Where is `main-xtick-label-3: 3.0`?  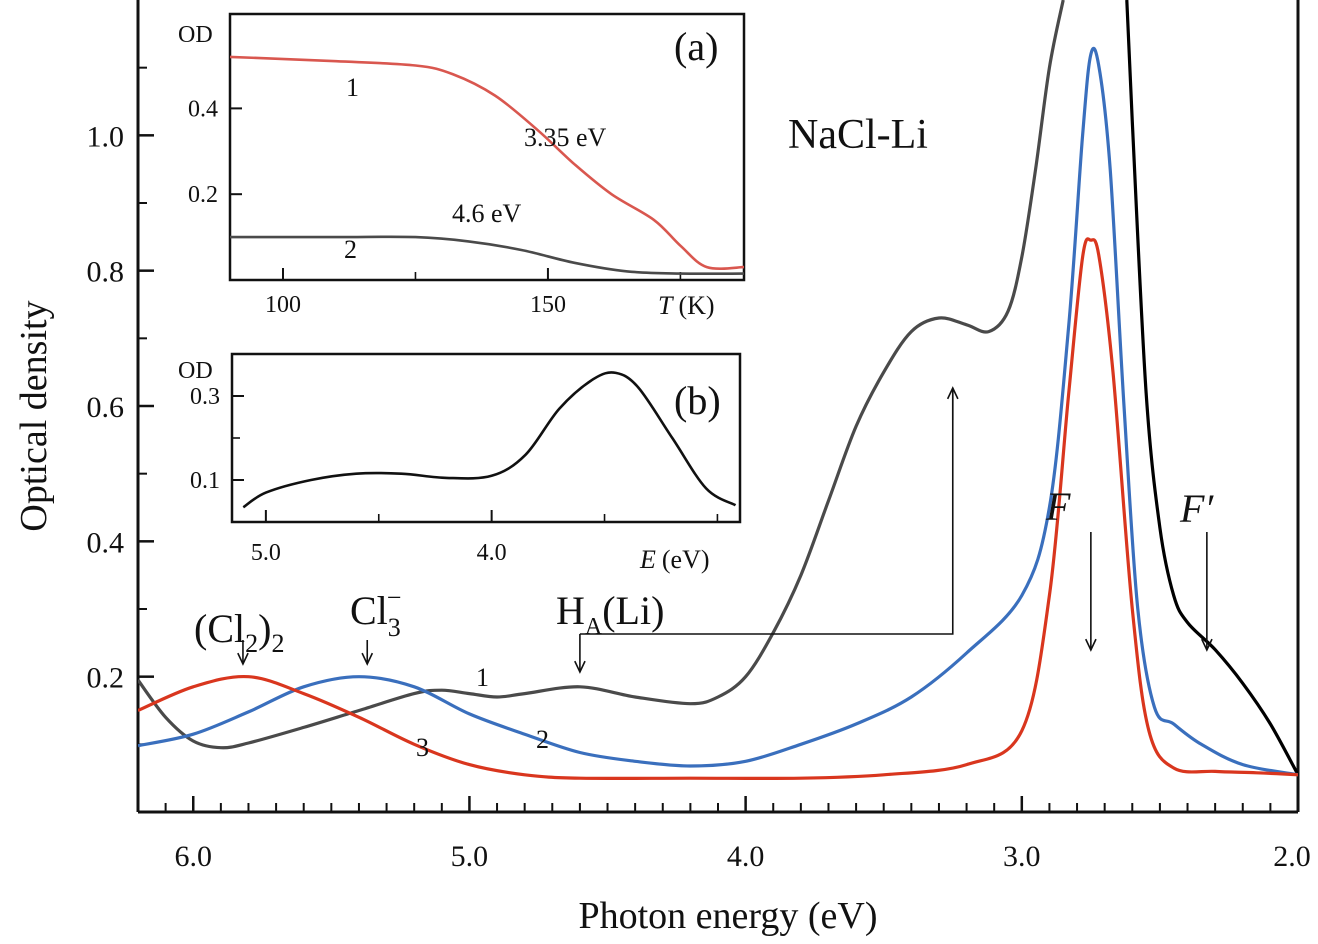
main-xtick-label-3: 3.0 is located at coordinates (1022, 856).